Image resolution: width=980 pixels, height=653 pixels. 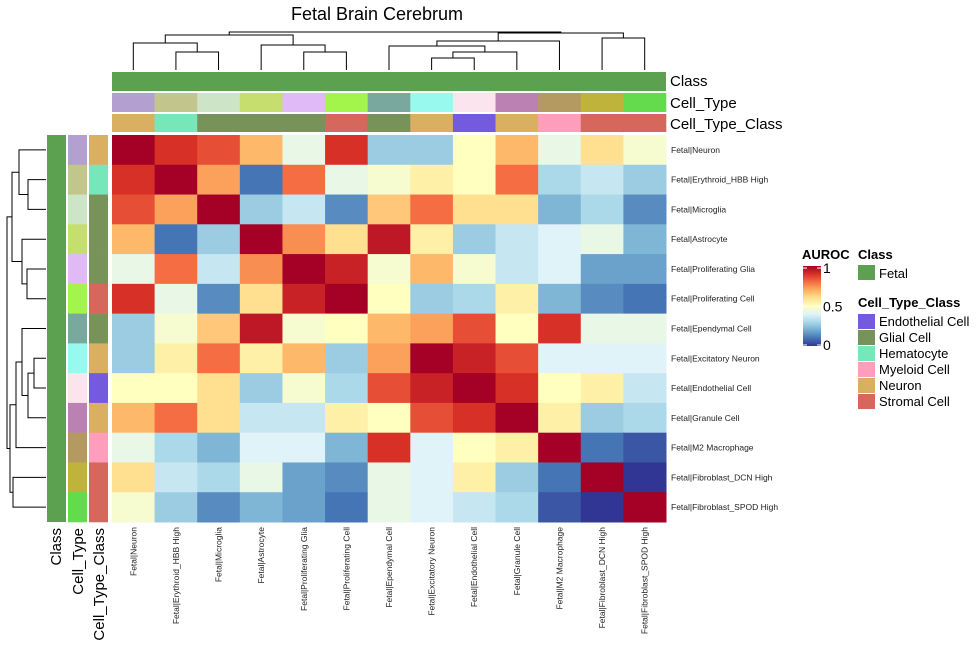 I want to click on column-label: Fetal|Endothelial Cell, so click(x=474, y=567).